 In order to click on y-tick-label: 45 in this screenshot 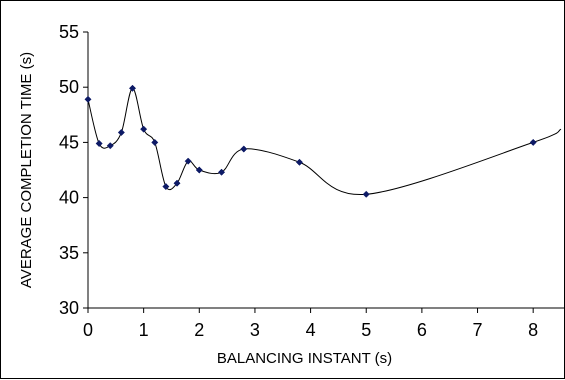, I will do `click(69, 142)`.